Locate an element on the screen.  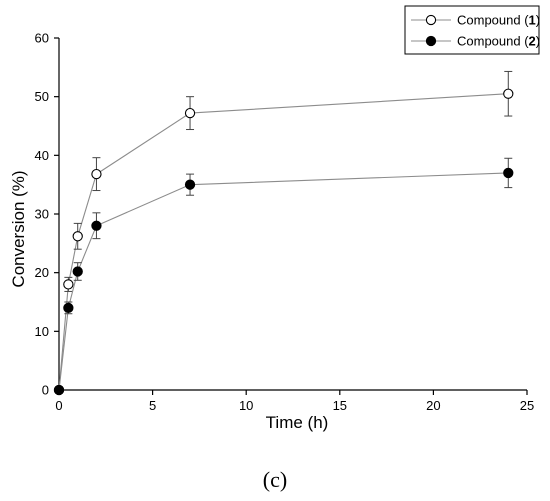
y-tick-label: 20 is located at coordinates (42, 272).